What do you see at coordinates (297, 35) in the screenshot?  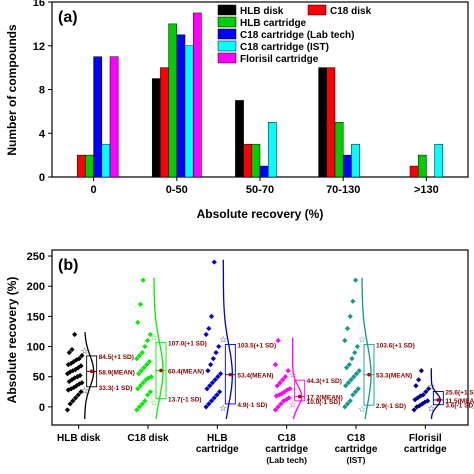 I see `legend-label: C18 cartridge (Lab tech)` at bounding box center [297, 35].